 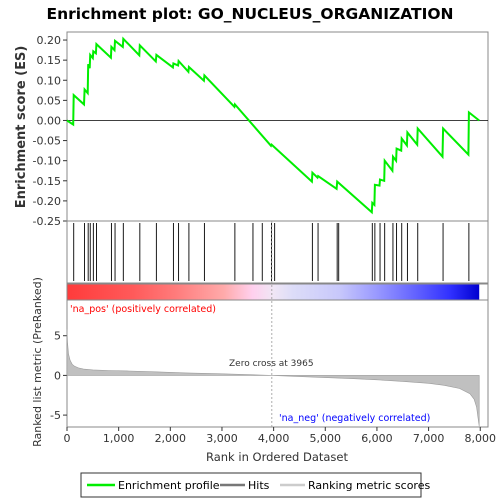 What do you see at coordinates (49, 80) in the screenshot?
I see `es-ytick-label: 0.10` at bounding box center [49, 80].